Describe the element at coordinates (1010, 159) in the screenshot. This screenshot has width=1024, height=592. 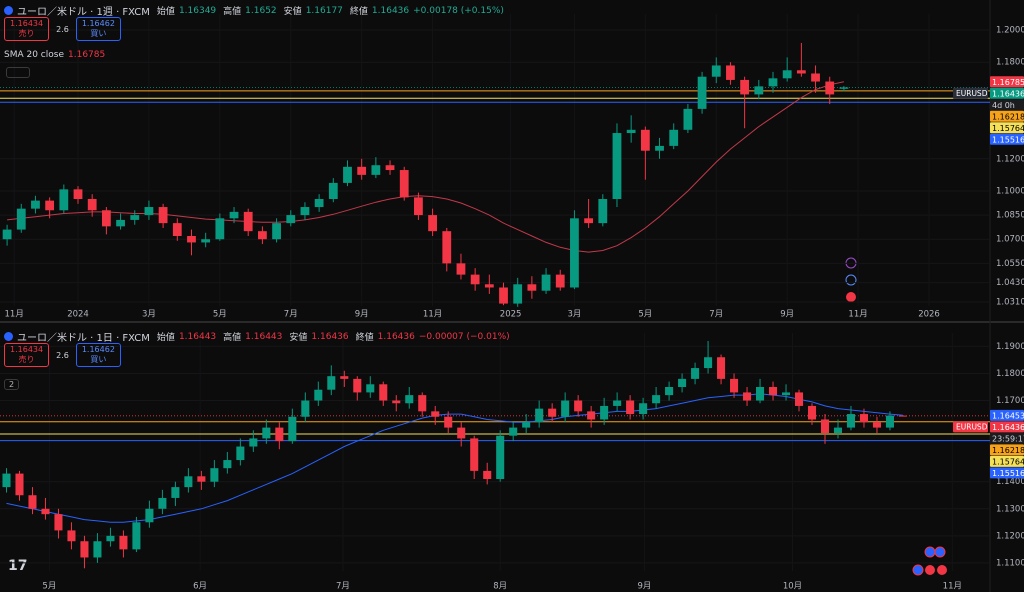
I see `y-tick-label: 1.12000` at that location.